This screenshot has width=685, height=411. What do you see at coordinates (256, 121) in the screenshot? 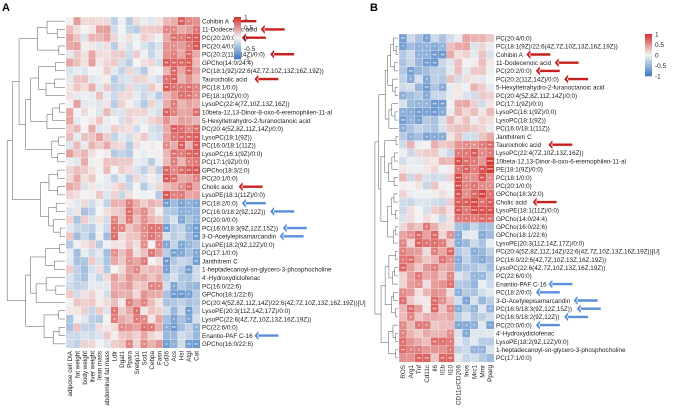
I see `row-label: 5-Hexyltetrahydro-2-furanoctanoic acid` at bounding box center [256, 121].